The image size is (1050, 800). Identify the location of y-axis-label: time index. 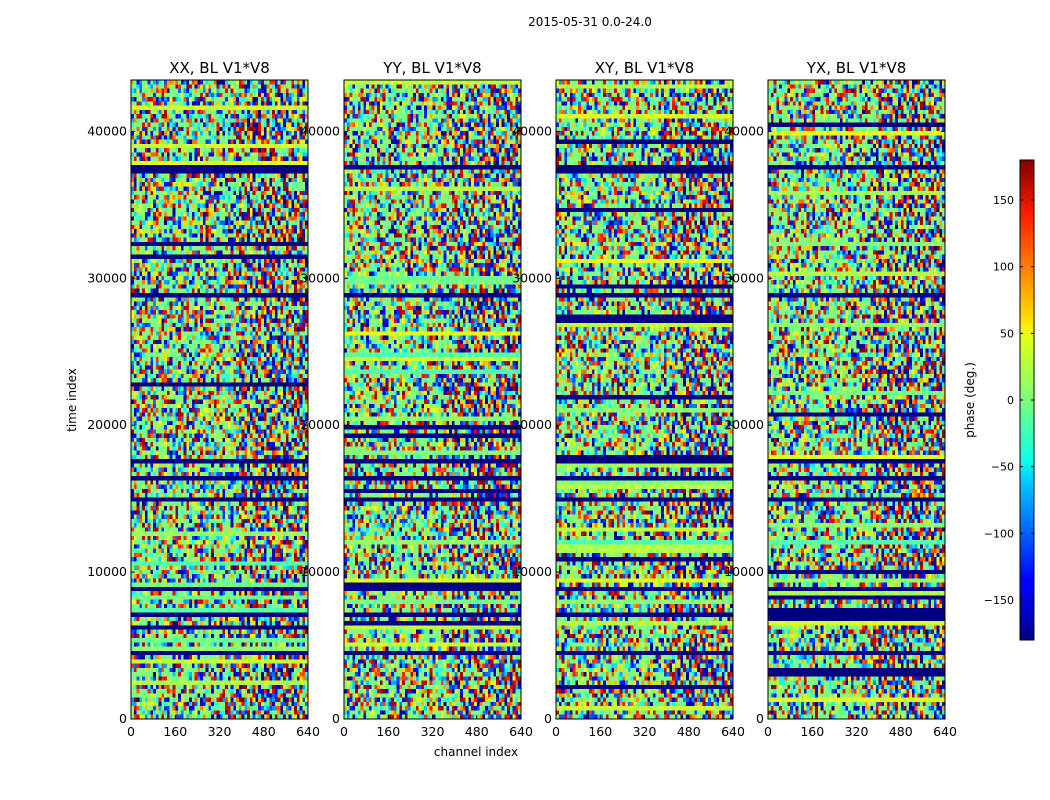
(72, 400).